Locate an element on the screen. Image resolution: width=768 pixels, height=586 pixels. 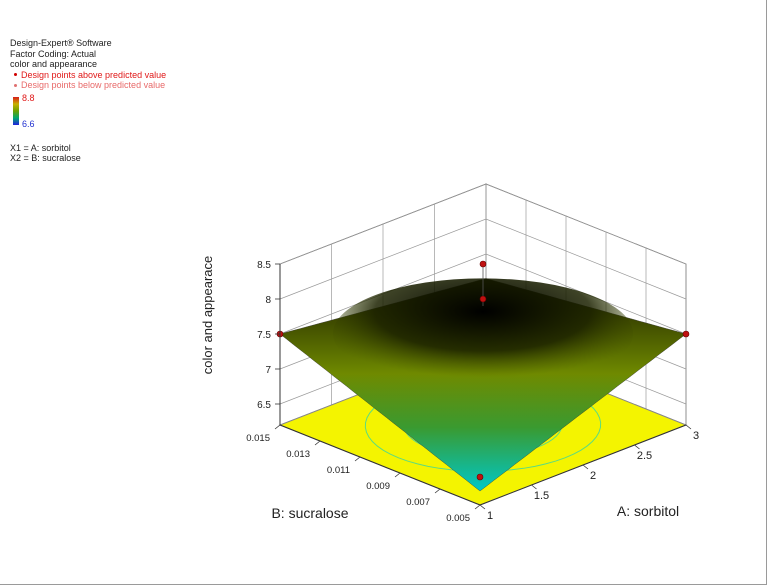
y-tick-label: 0.009 is located at coordinates (378, 486).